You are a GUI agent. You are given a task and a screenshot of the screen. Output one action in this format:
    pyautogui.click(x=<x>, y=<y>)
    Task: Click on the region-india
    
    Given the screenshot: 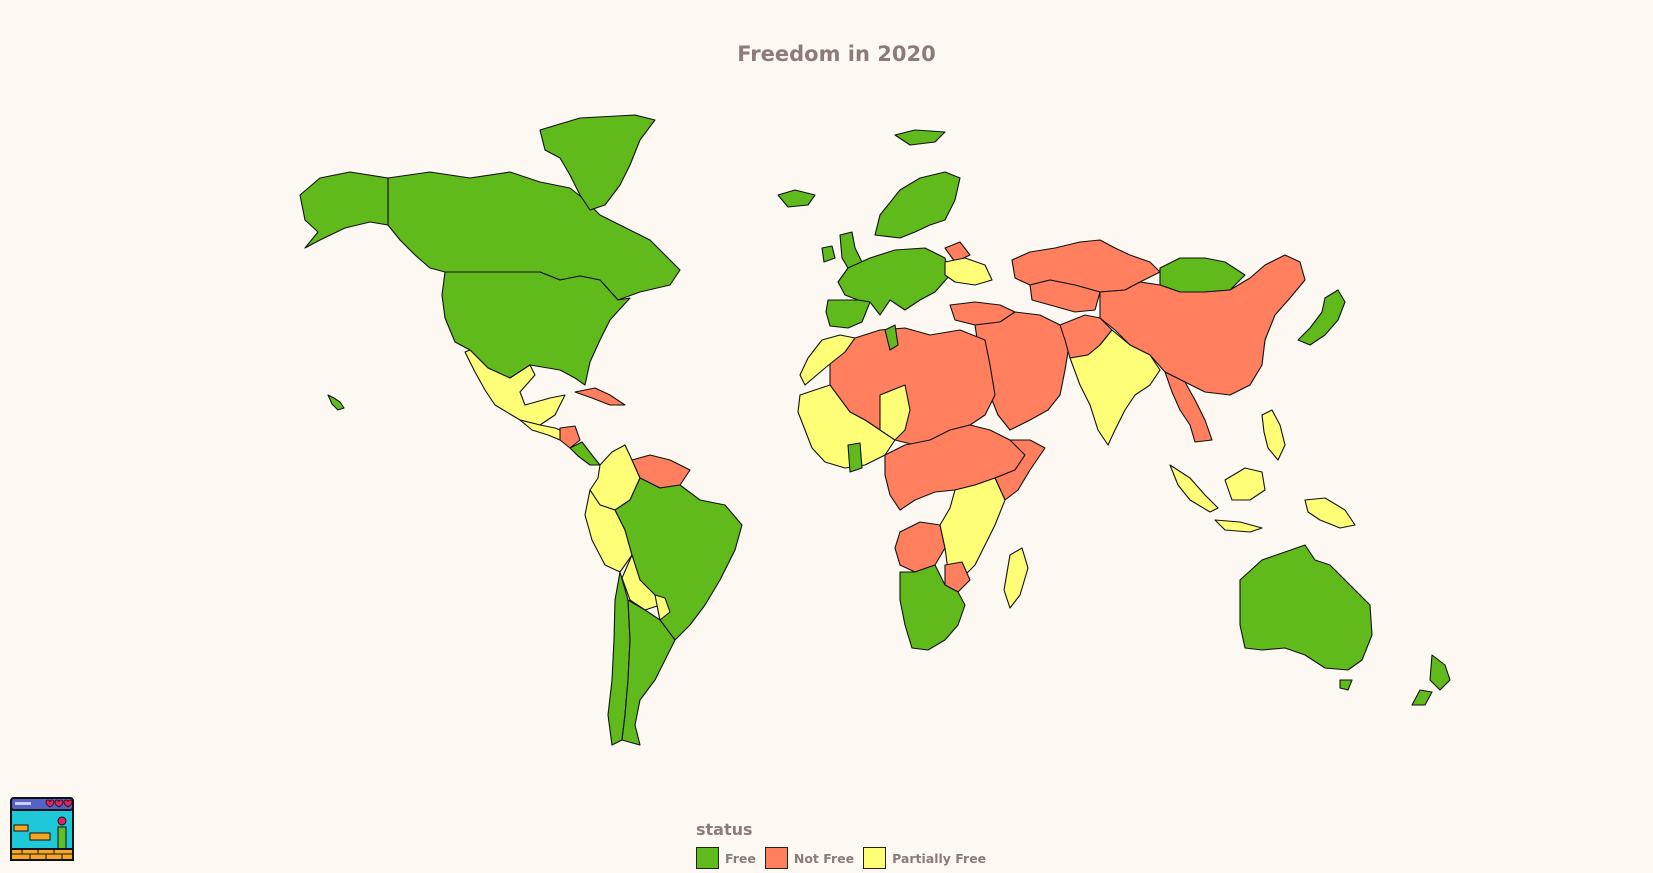 What is the action you would take?
    pyautogui.click(x=1115, y=387)
    